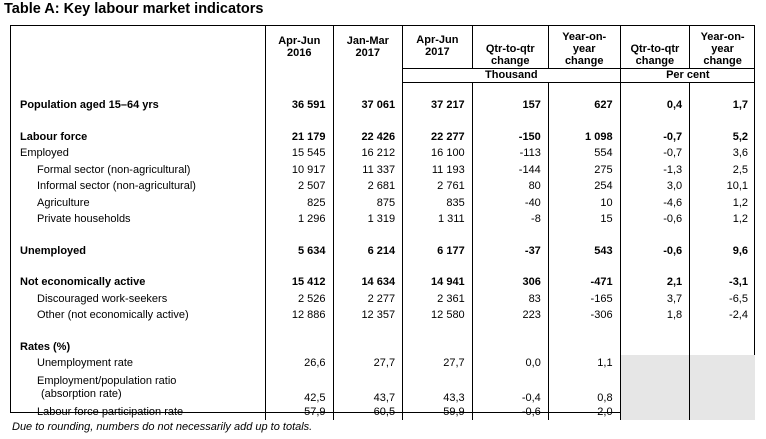  I want to click on cell-value: -150, so click(510, 136).